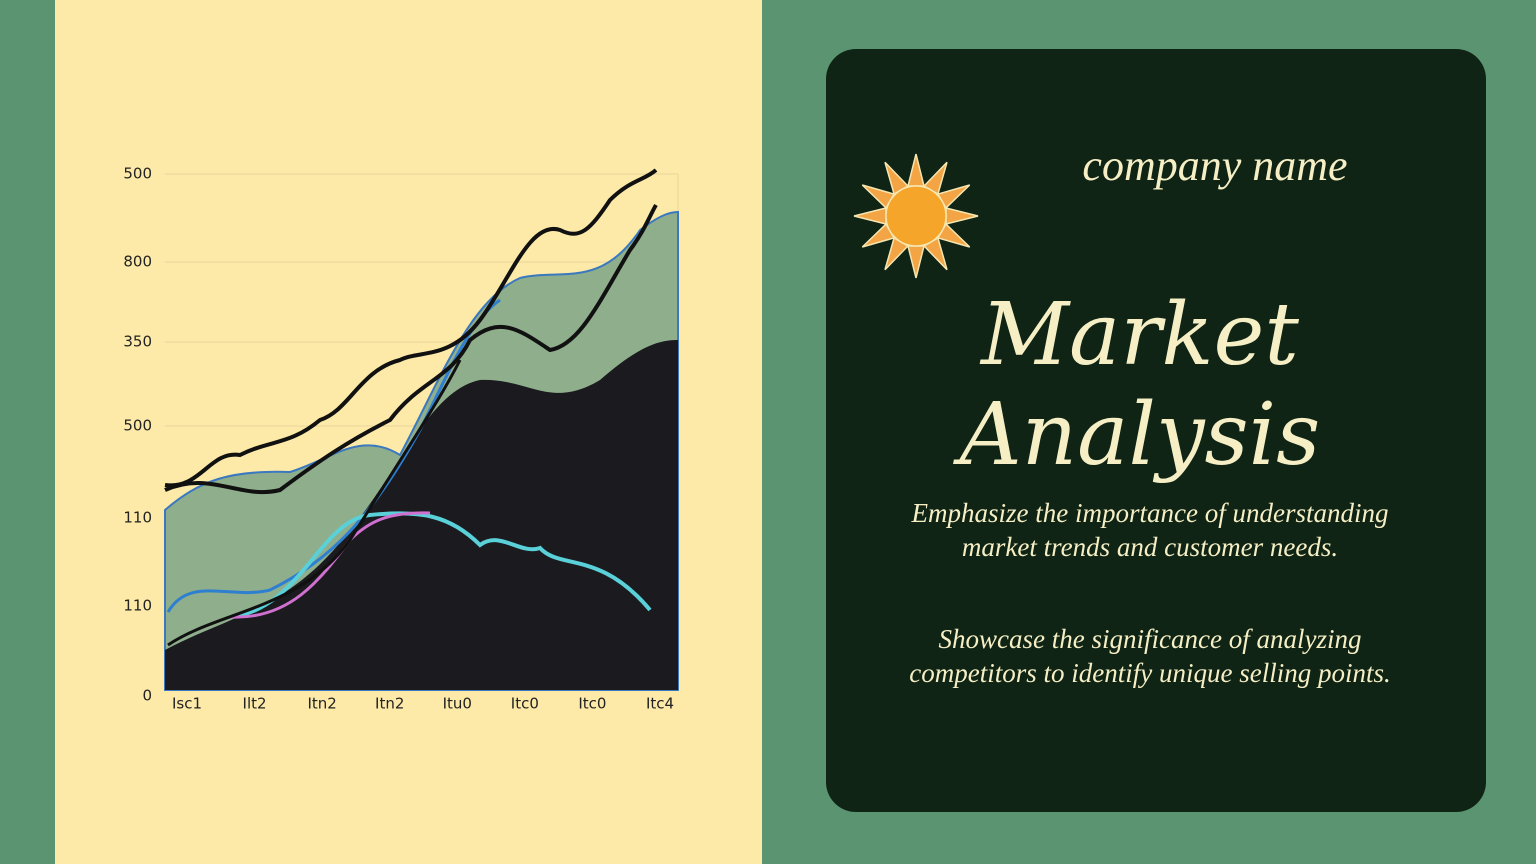 Image resolution: width=1536 pixels, height=864 pixels. Describe the element at coordinates (147, 696) in the screenshot. I see `y-label: 0` at that location.